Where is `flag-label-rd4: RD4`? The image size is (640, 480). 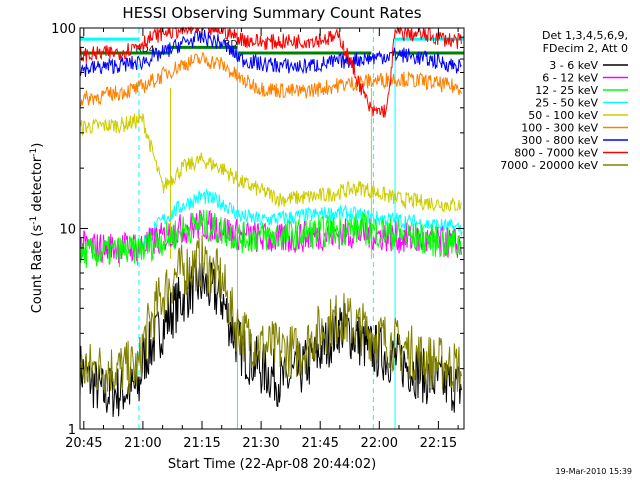 flag-label-rd4: RD4 is located at coordinates (145, 50).